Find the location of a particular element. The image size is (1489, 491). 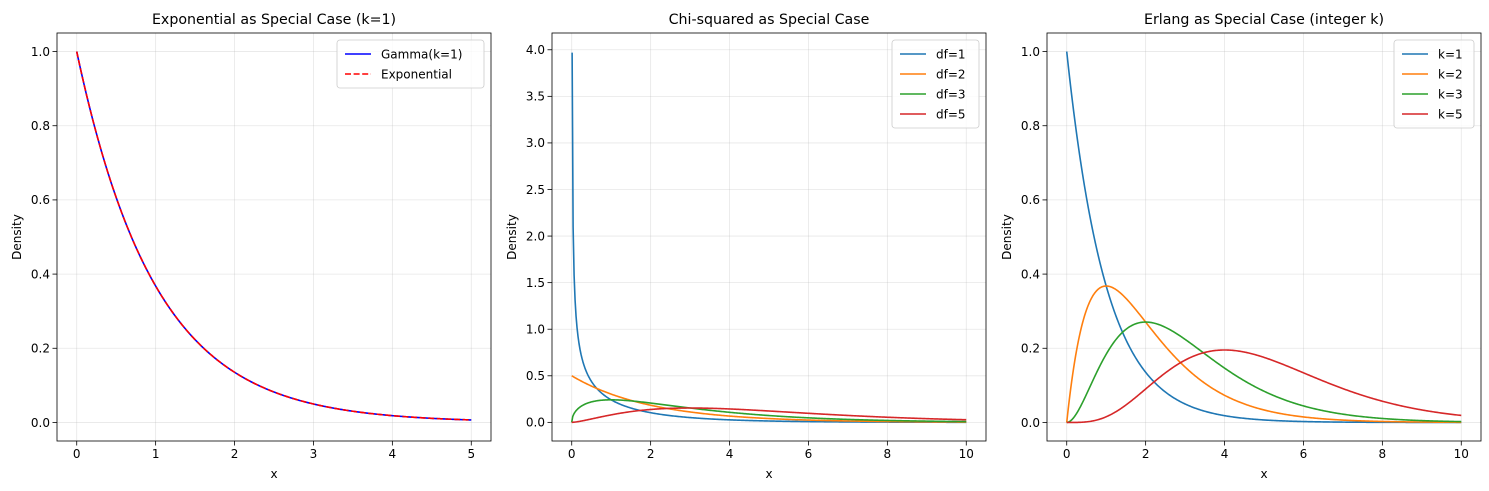

y-tick-label: 2.5 is located at coordinates (535, 190).